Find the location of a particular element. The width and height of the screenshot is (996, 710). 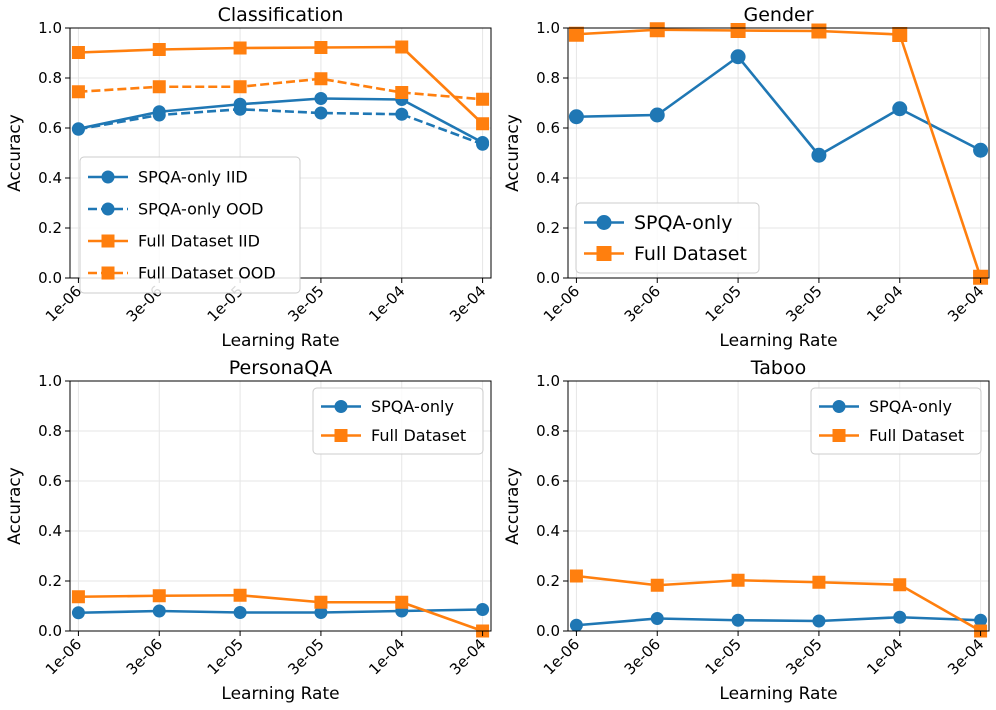

chart-title: Taboo is located at coordinates (778, 368).